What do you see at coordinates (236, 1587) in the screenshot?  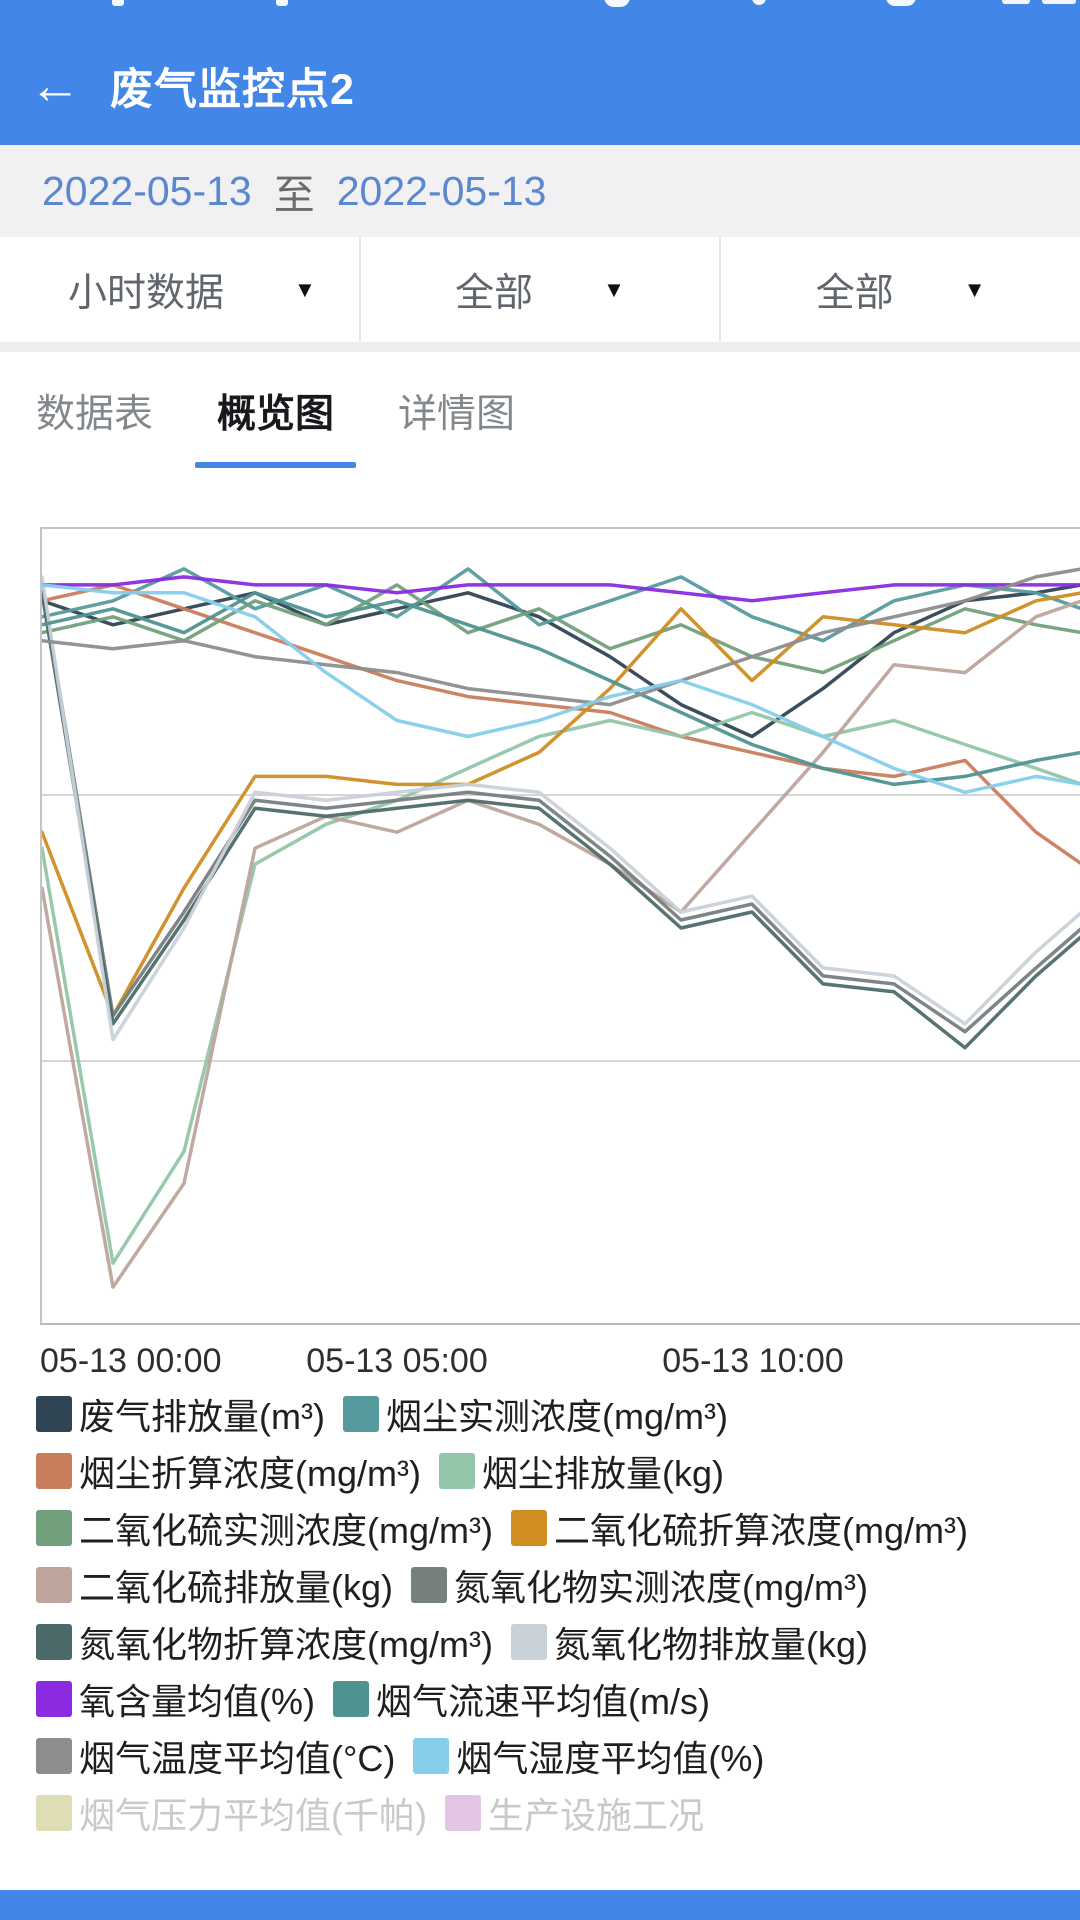 I see `legend-label: 二氧化硫排放量(kg)` at bounding box center [236, 1587].